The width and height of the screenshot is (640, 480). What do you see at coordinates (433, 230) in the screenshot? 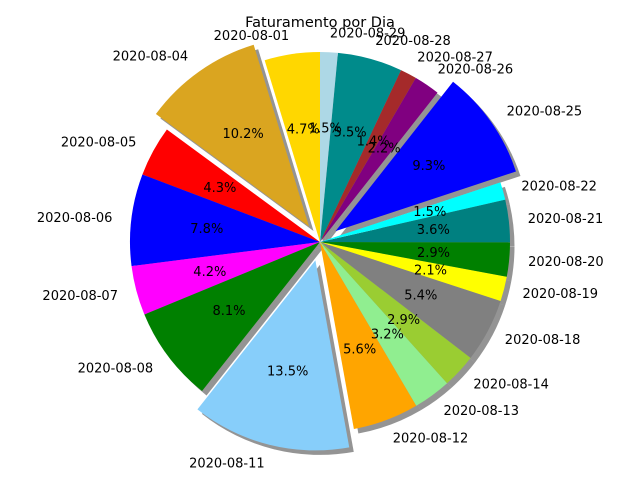
I see `slice-2020-08-21-percent: 3.6%` at bounding box center [433, 230].